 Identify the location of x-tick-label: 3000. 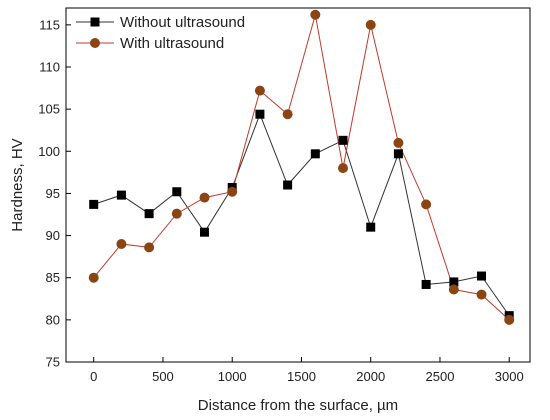
(509, 376).